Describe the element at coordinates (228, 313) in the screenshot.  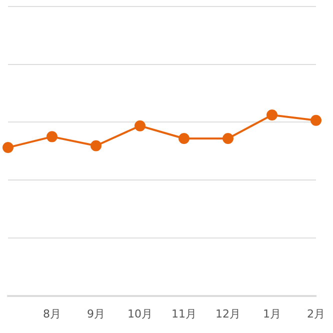
I see `x-tick-label: 12月` at that location.